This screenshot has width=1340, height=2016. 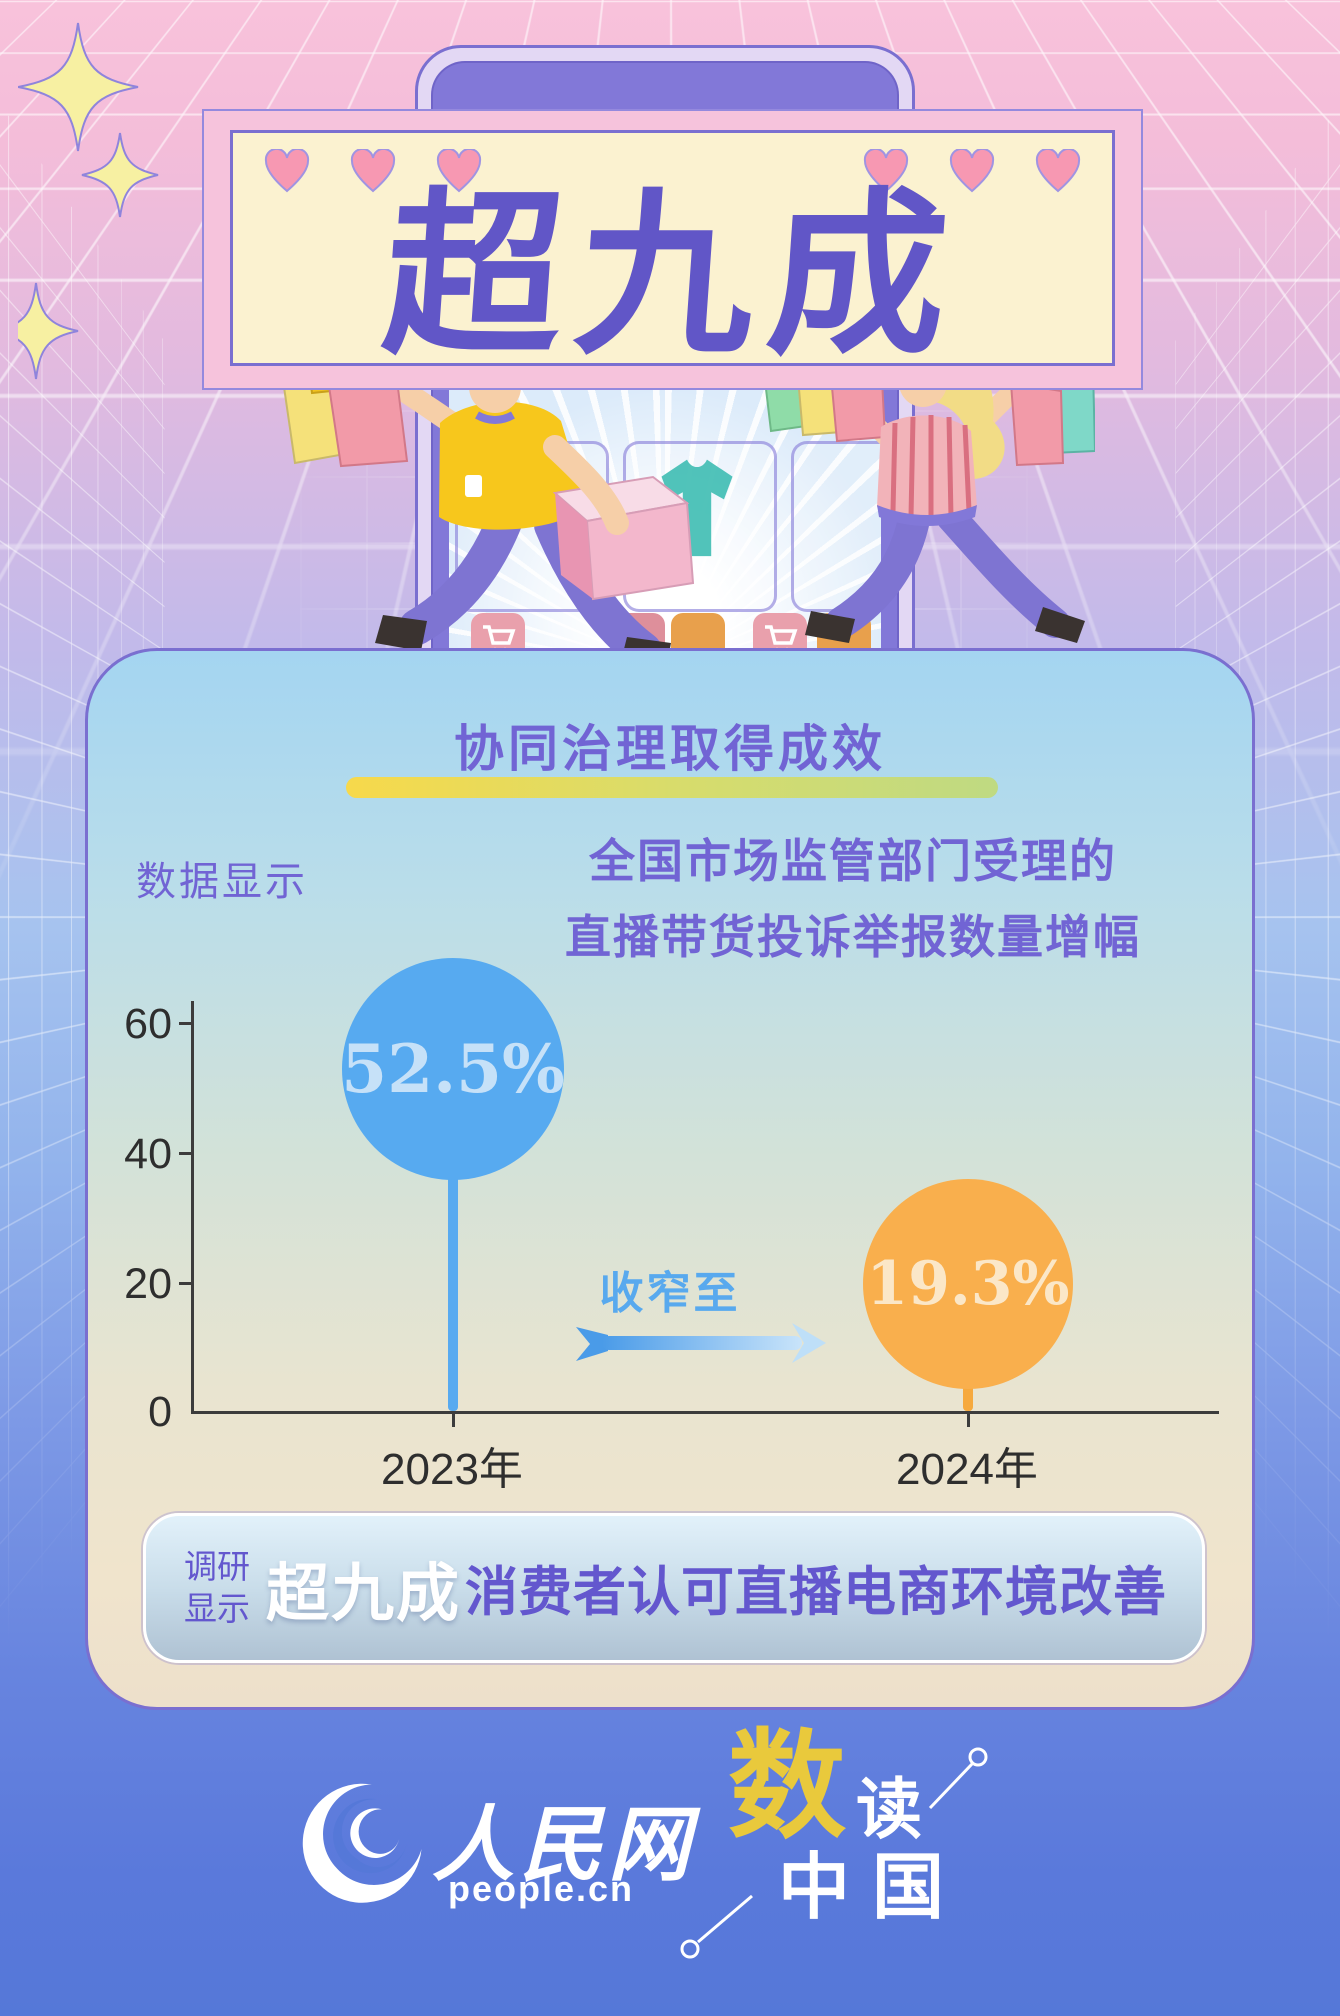 I want to click on chart-description-line2: 直播带货投诉举报数量增幅, so click(x=853, y=937).